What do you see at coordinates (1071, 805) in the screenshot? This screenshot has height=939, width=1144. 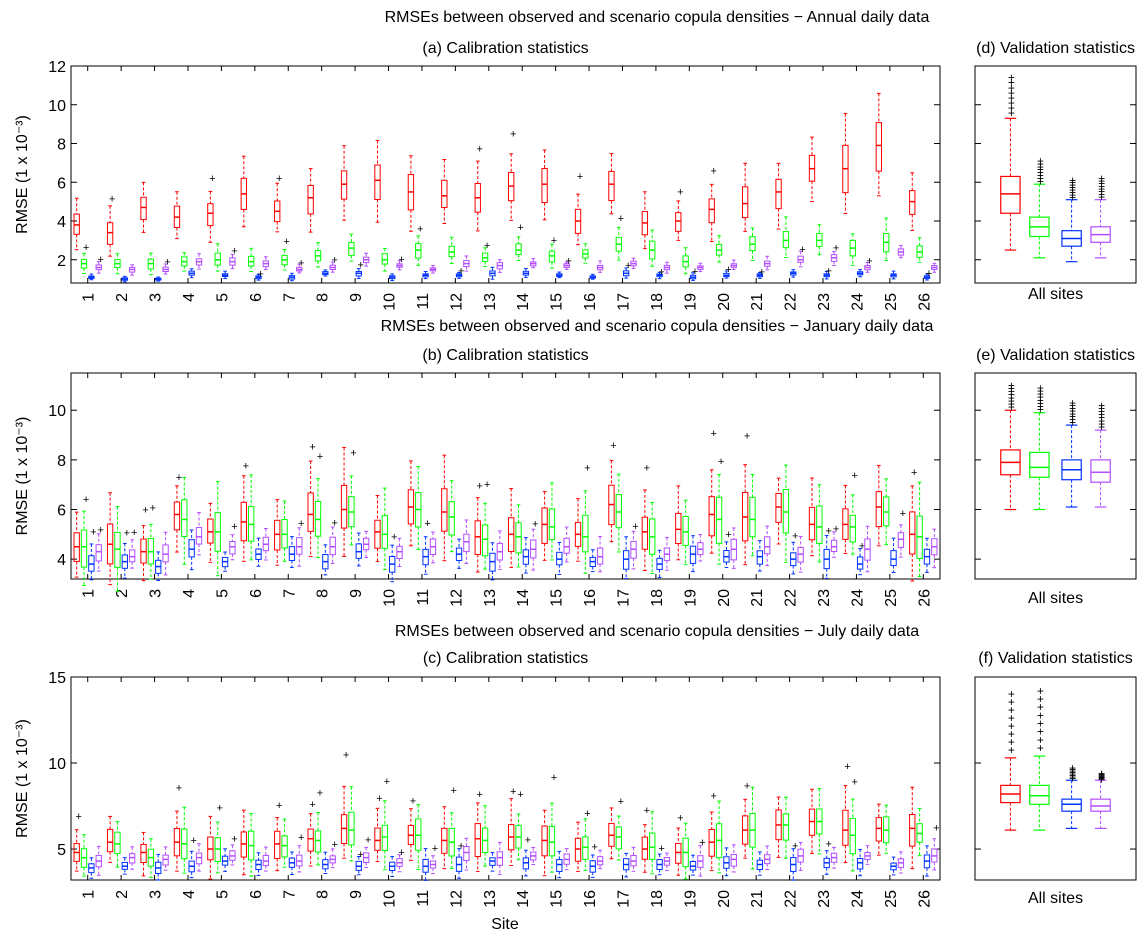 I see `validation-box` at bounding box center [1071, 805].